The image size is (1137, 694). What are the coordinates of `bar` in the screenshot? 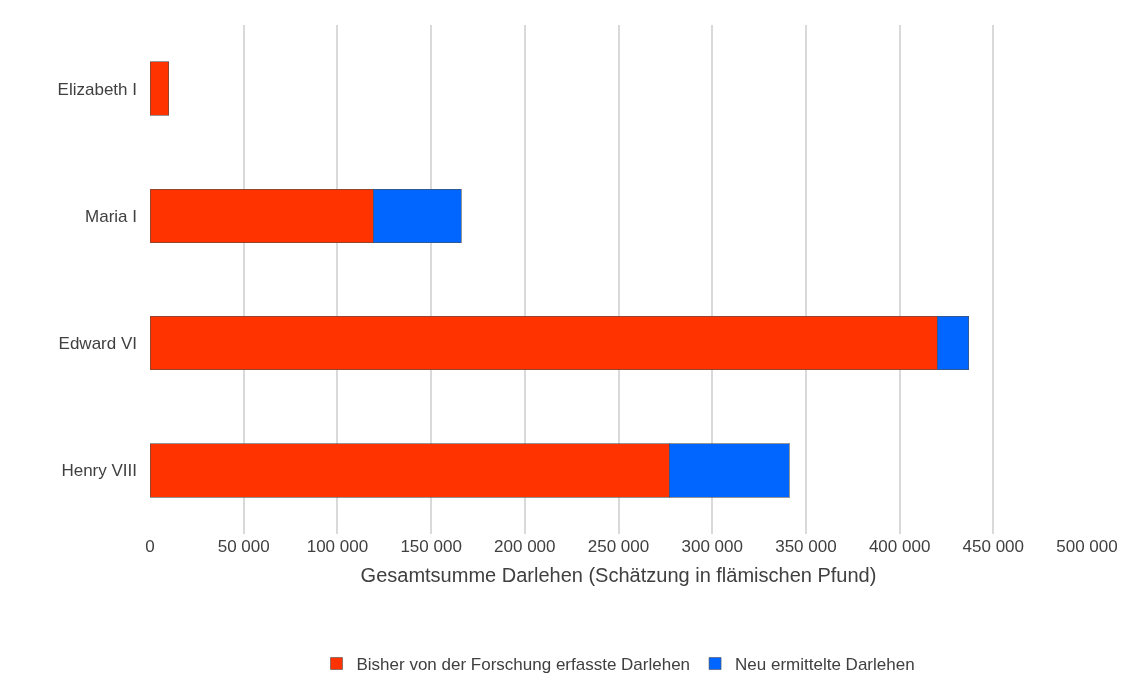 It's located at (160, 88).